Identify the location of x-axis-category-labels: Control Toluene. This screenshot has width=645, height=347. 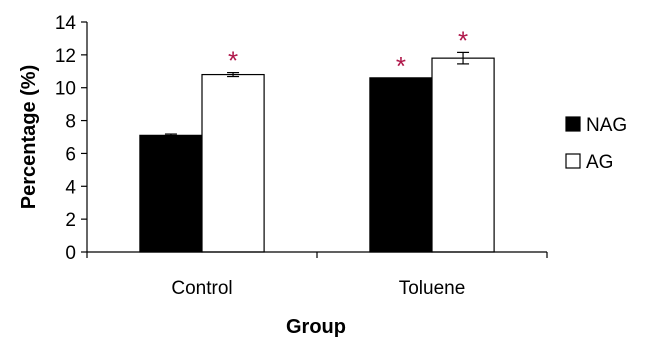
(318, 288).